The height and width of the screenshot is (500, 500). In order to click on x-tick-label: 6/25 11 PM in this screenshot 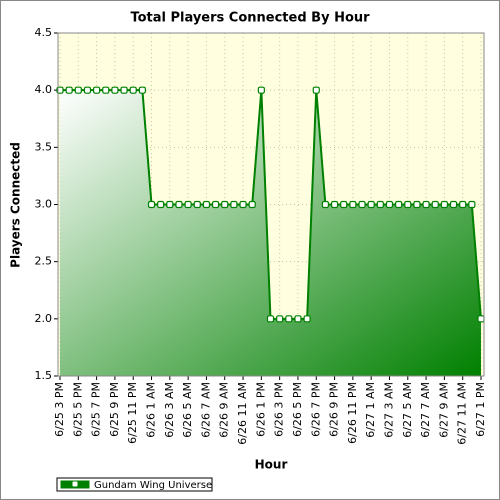, I will do `click(132, 413)`.